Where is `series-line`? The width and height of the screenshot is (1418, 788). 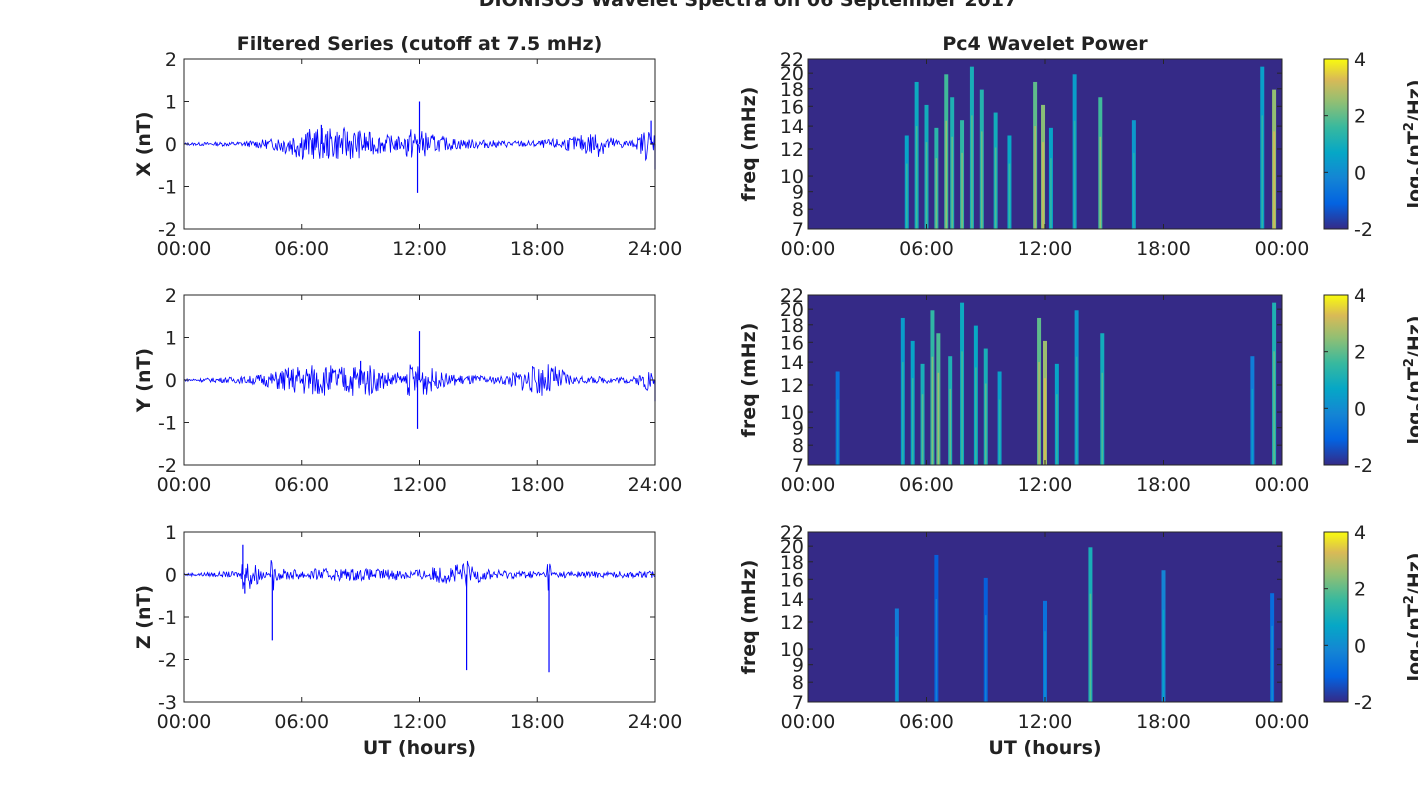
series-line is located at coordinates (419, 144).